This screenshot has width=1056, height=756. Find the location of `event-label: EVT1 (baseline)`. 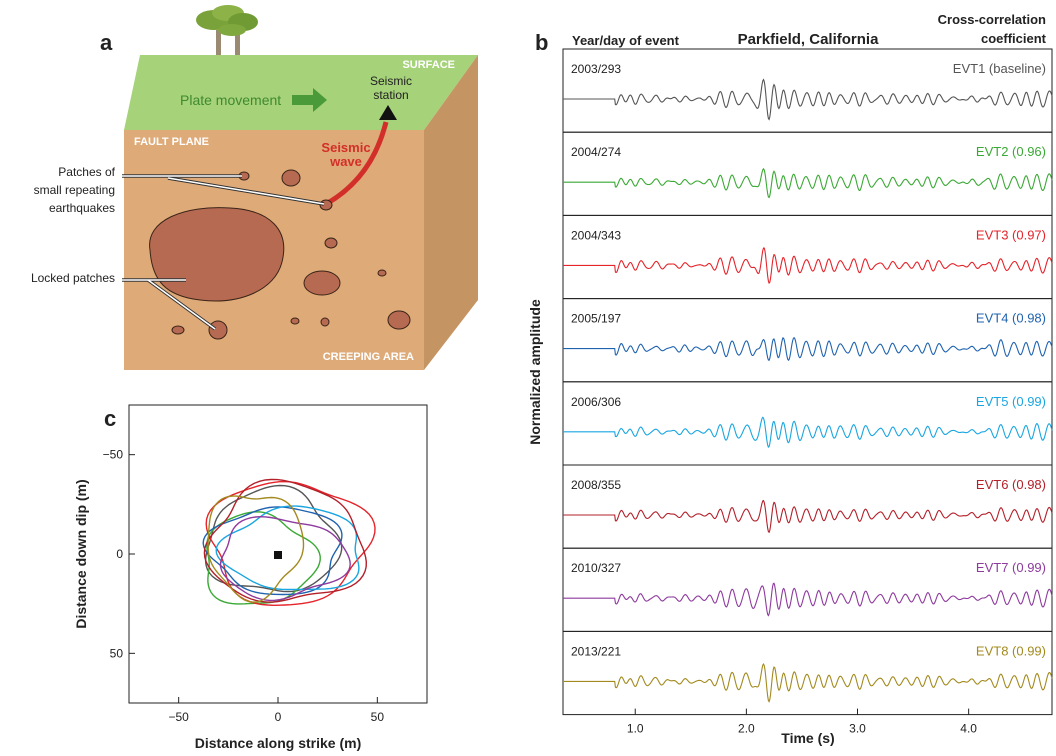

event-label: EVT1 (baseline) is located at coordinates (999, 68).